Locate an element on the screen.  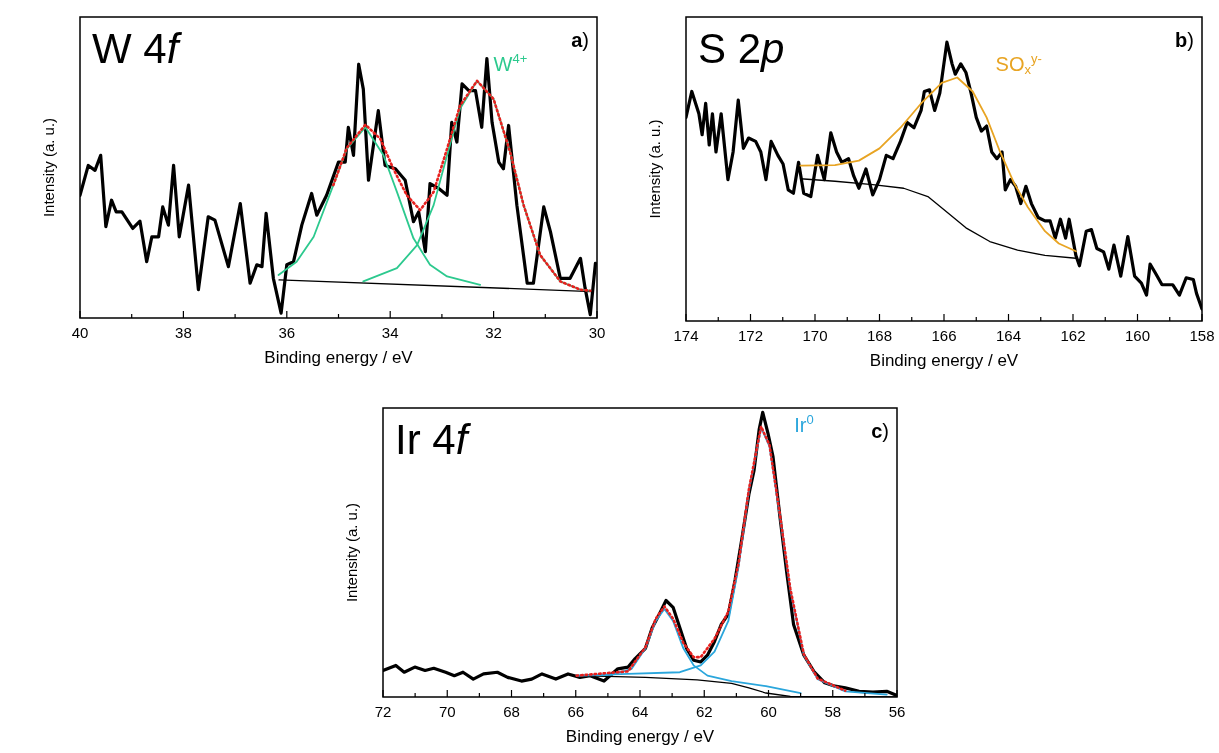
x-tick-label: 158 is located at coordinates (1202, 335).